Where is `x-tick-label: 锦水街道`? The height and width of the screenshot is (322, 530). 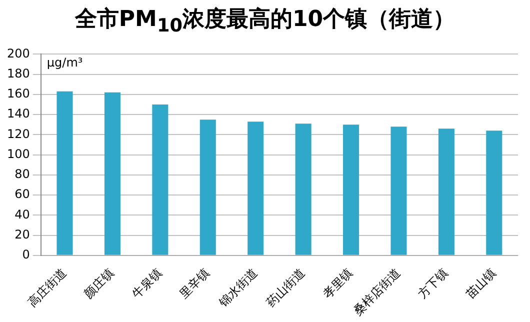
x-tick-label: 锦水街道 is located at coordinates (237, 288).